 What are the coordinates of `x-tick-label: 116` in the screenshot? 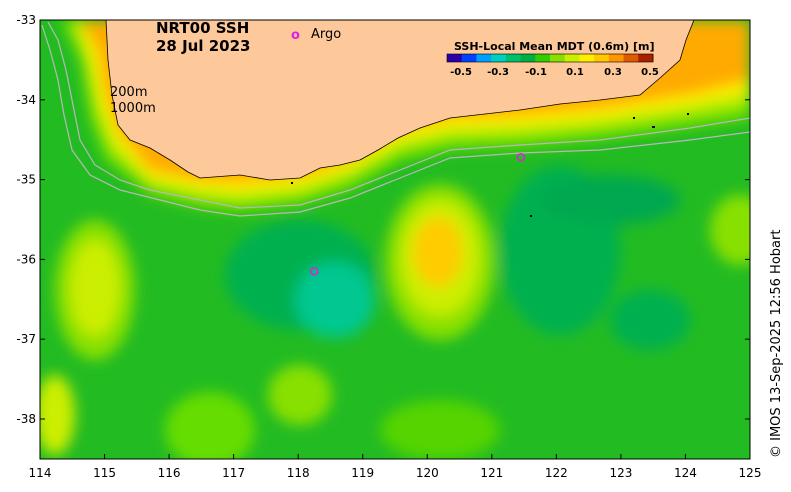 It's located at (169, 473).